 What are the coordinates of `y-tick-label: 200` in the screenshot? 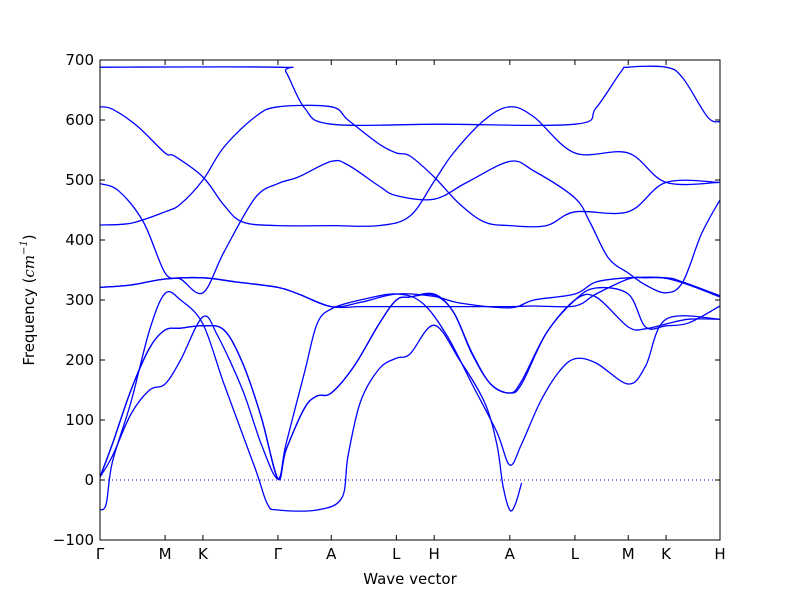 It's located at (79, 360).